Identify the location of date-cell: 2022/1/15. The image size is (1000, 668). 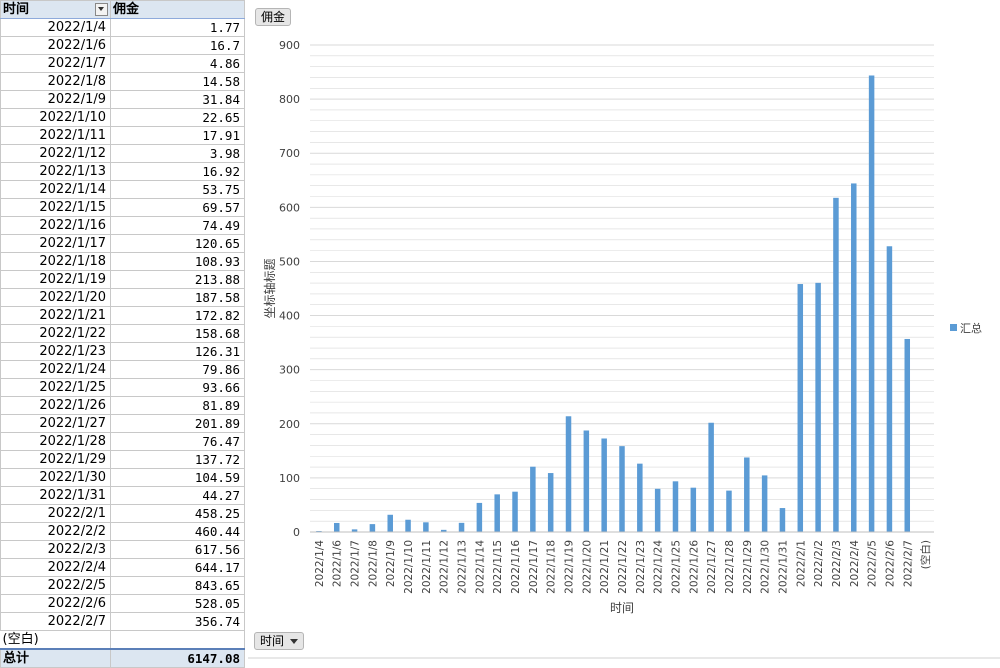
(55, 207).